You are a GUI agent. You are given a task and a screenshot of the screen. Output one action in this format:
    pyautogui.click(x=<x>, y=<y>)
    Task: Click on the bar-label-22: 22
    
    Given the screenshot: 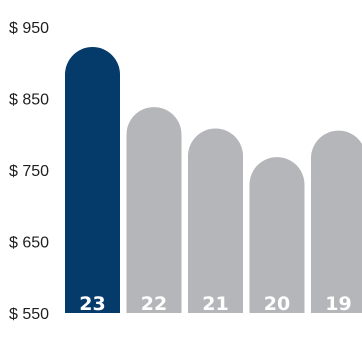 What is the action you would take?
    pyautogui.click(x=154, y=304)
    